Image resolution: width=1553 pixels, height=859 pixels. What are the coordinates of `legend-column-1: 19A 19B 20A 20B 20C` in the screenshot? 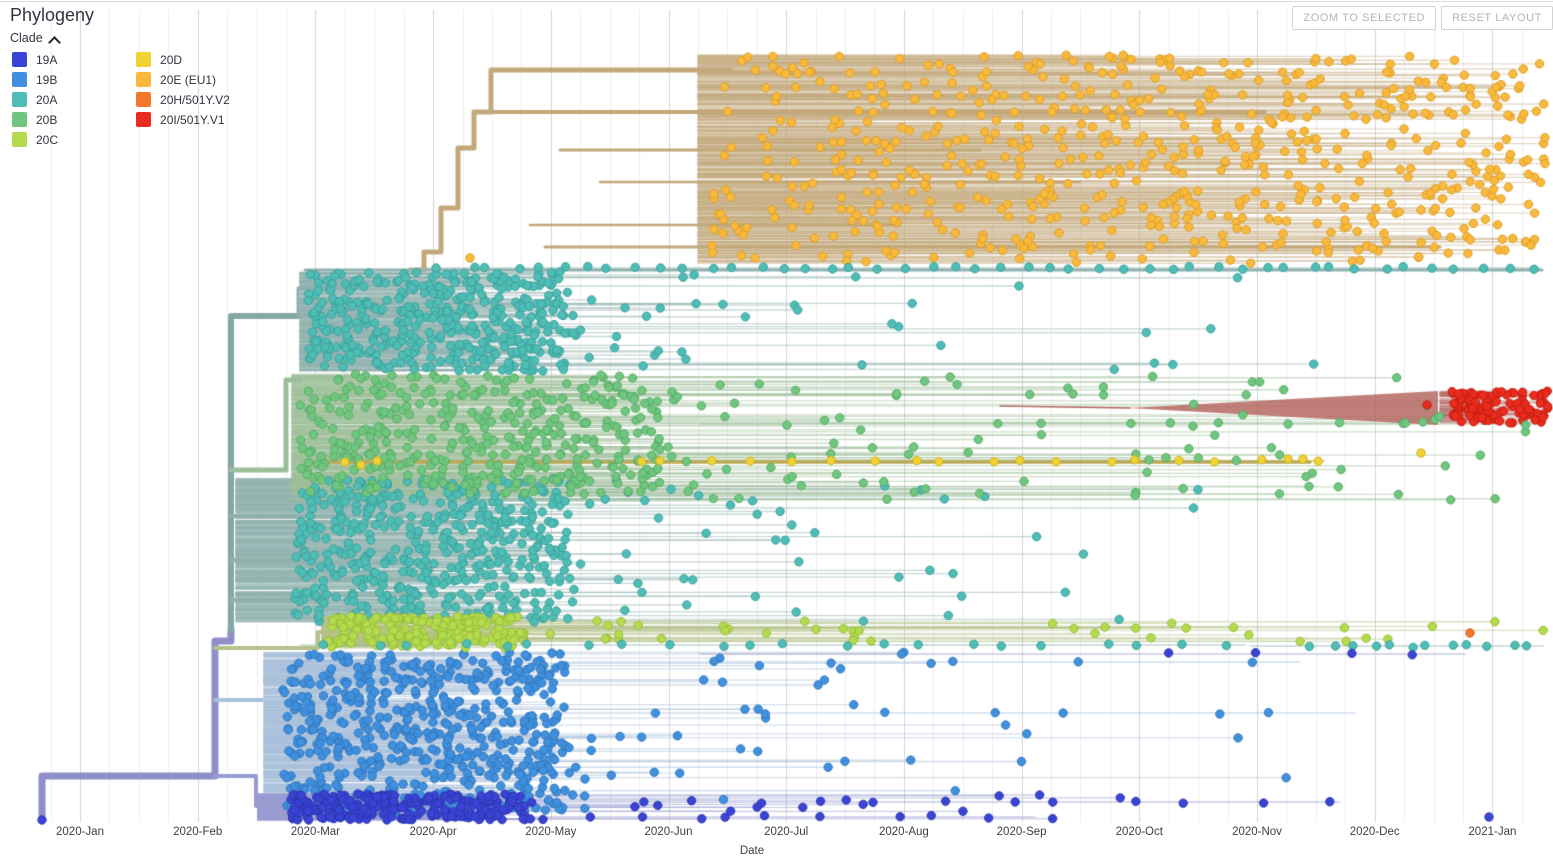 It's located at (35, 99).